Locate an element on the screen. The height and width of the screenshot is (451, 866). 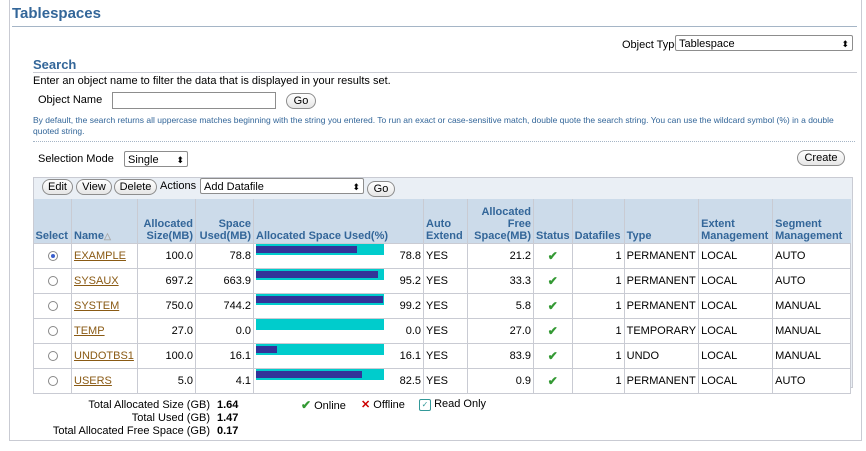
name-cell: SYSTEM is located at coordinates (104, 305).